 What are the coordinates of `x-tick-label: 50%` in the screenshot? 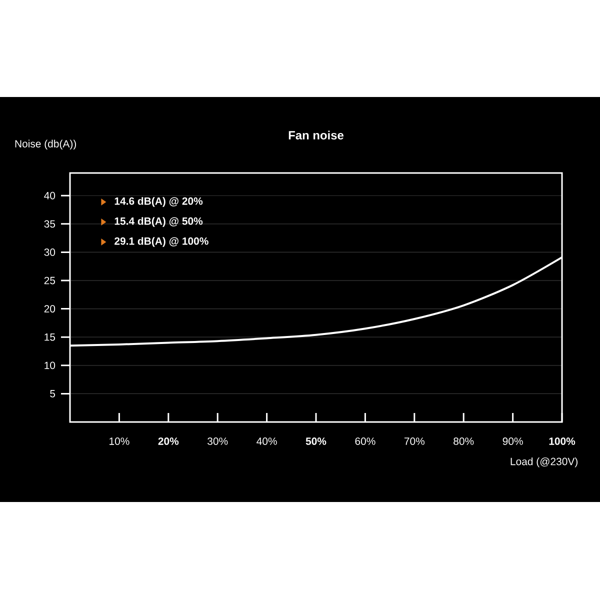 It's located at (316, 441).